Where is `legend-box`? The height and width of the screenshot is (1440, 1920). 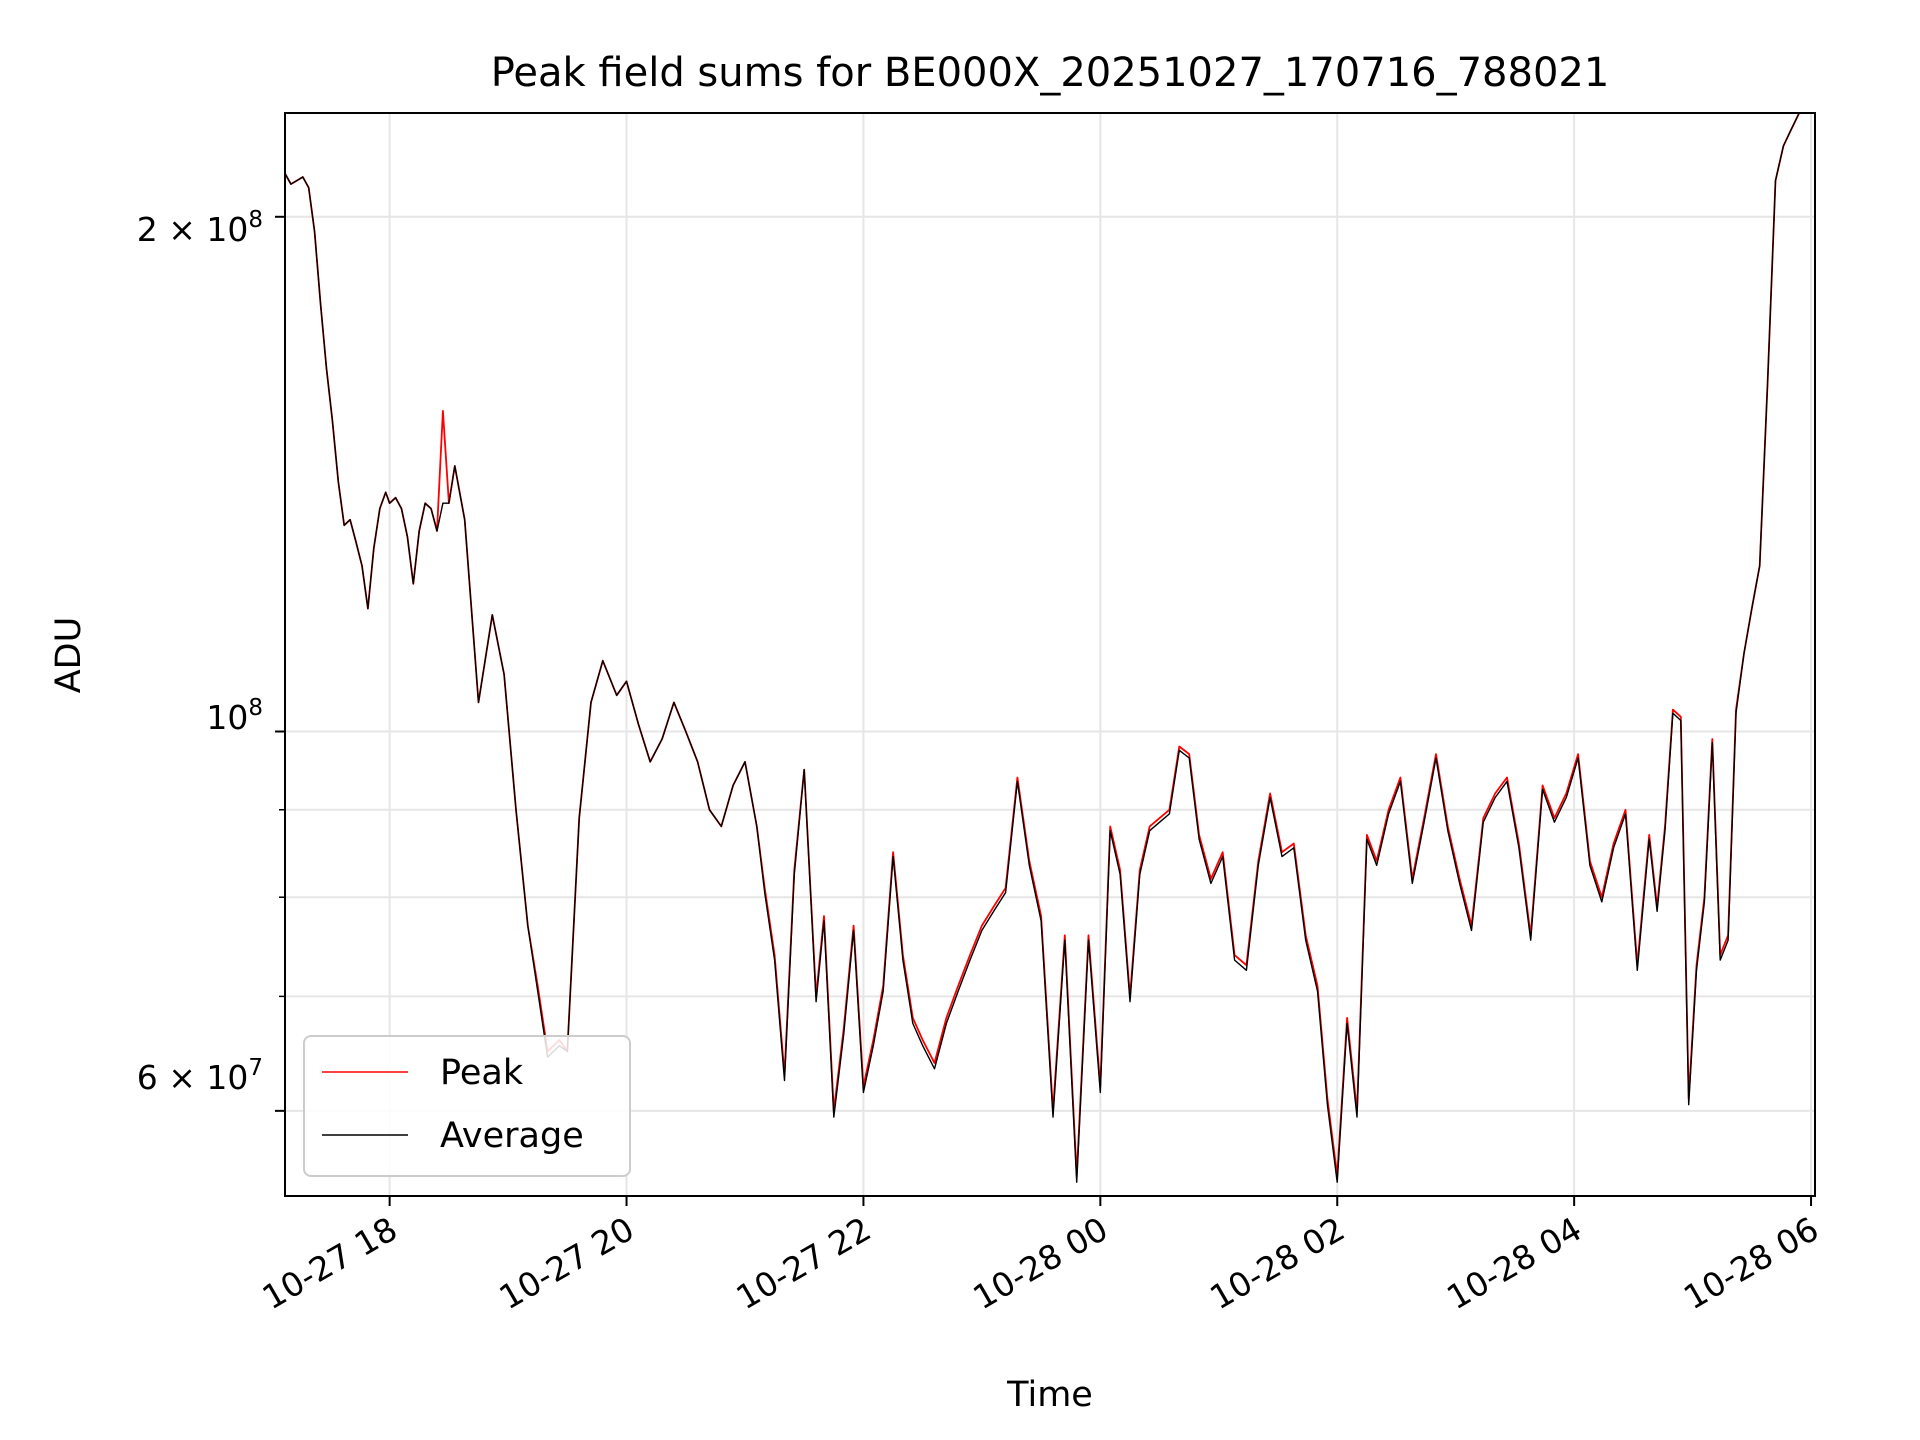 legend-box is located at coordinates (467, 1106).